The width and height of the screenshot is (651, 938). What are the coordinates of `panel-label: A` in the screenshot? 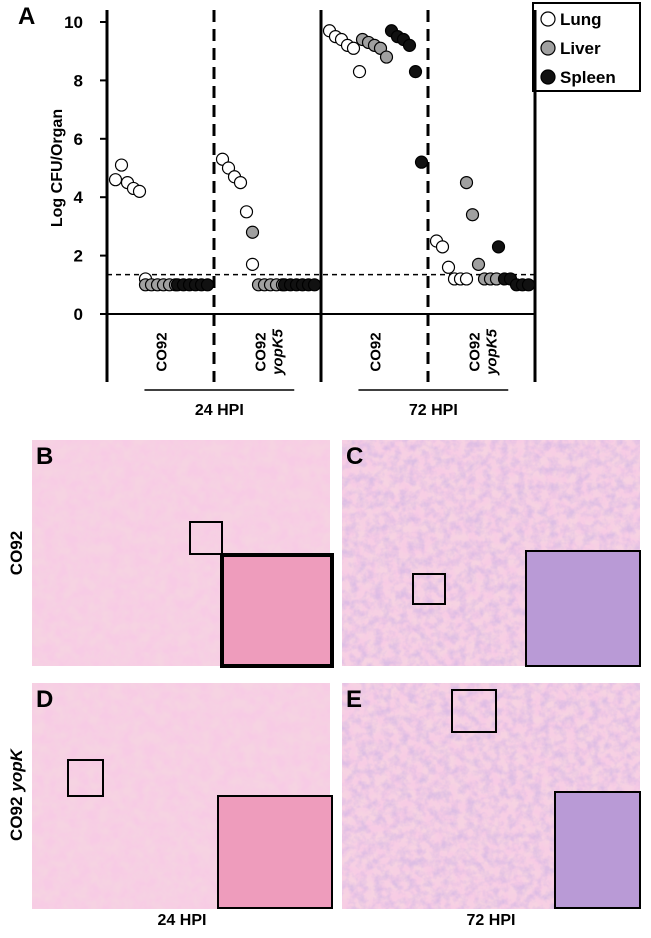 It's located at (26, 16).